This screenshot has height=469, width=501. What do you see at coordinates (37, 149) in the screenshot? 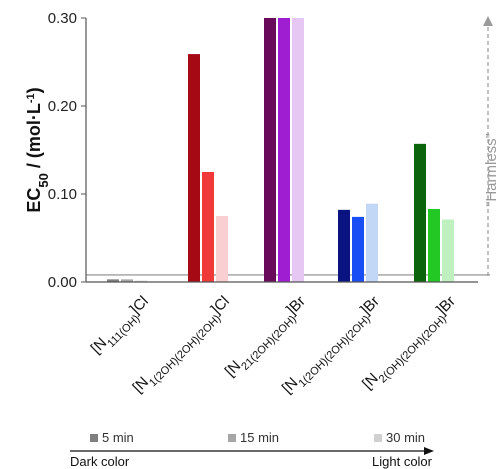
I see `y-axis-label: EC50 / (mol·L-1)` at bounding box center [37, 149].